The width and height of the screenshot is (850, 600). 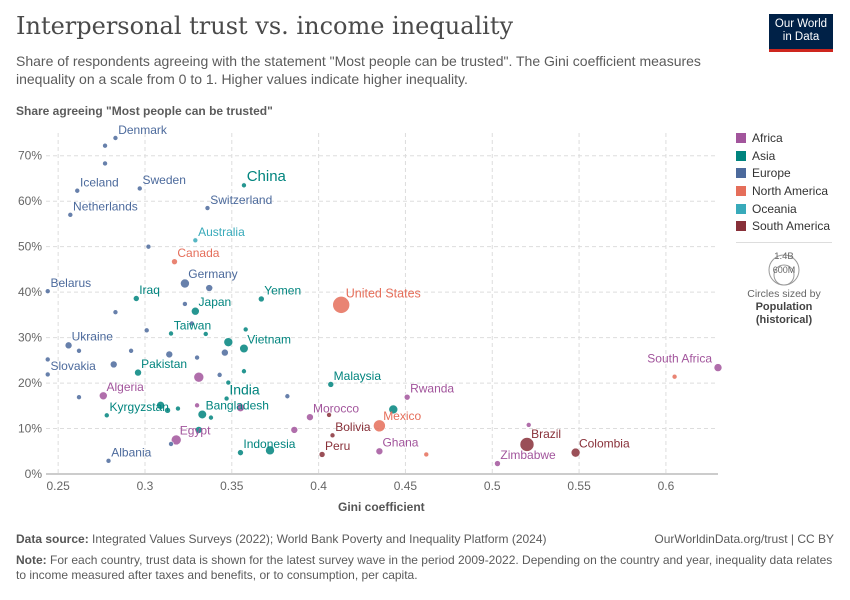 What do you see at coordinates (47, 374) in the screenshot?
I see `point-slovakia` at bounding box center [47, 374].